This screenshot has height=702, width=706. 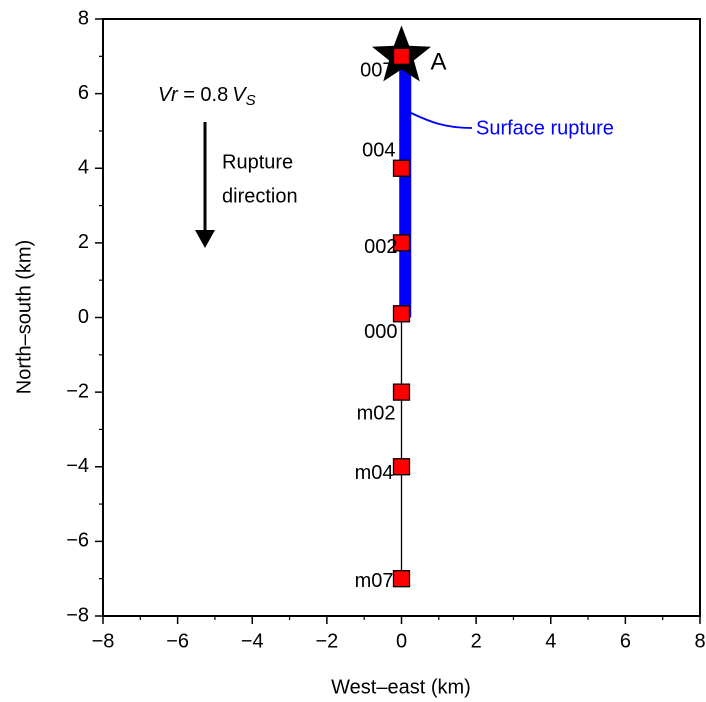 I want to click on station-label: m07, so click(x=374, y=581).